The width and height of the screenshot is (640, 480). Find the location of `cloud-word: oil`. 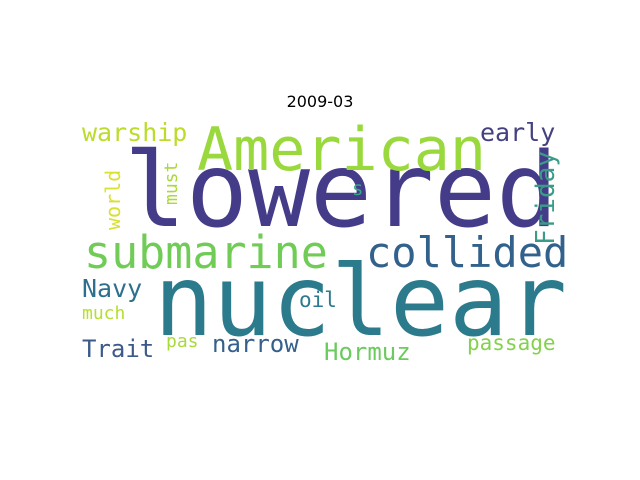

cloud-word: oil is located at coordinates (318, 300).